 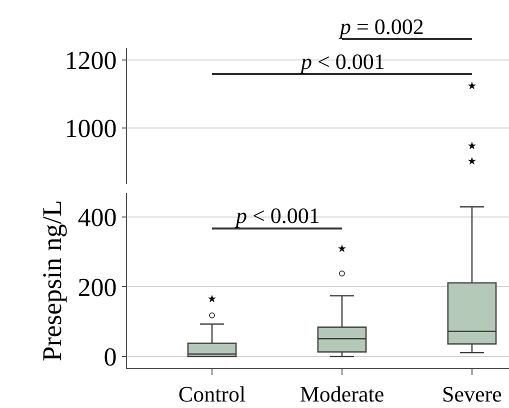 What do you see at coordinates (90, 128) in the screenshot?
I see `y-tick-label: 1000` at bounding box center [90, 128].